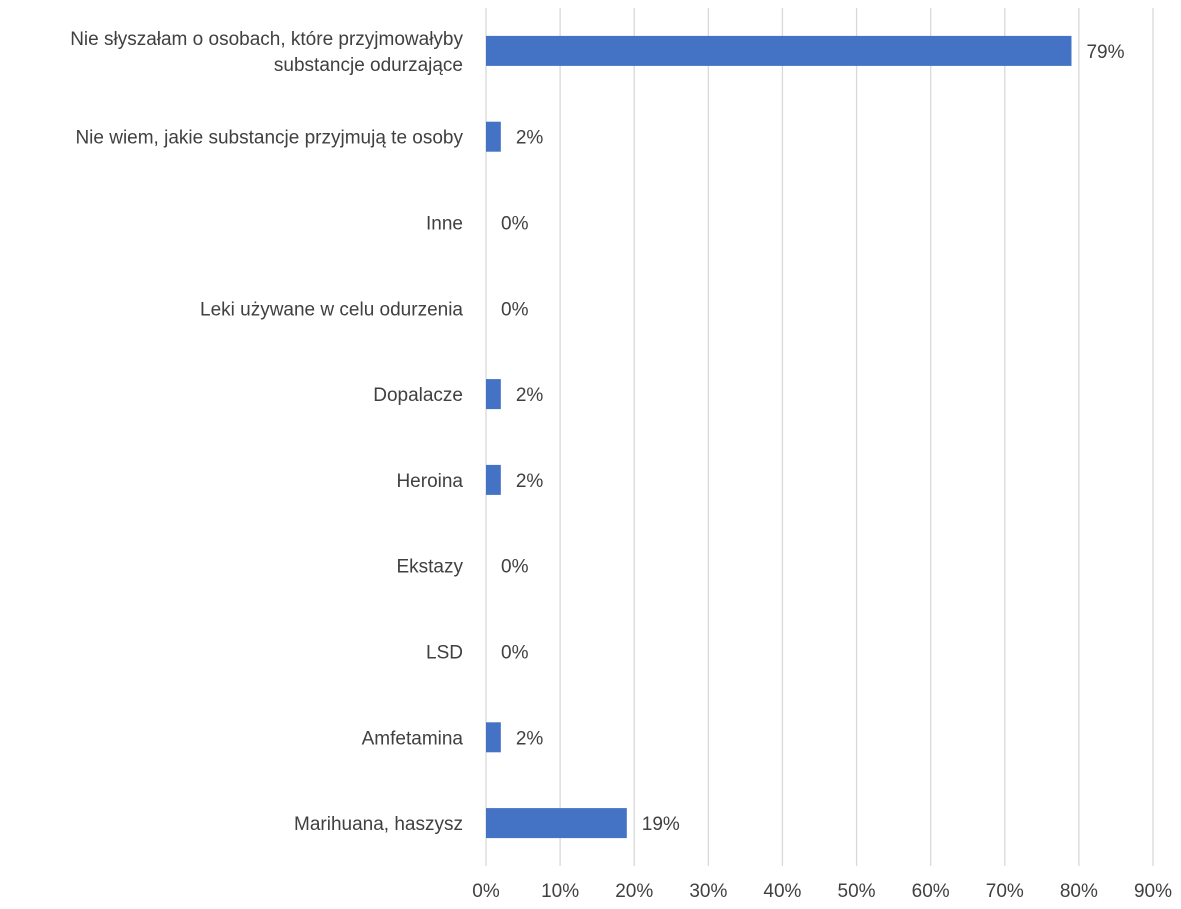  Describe the element at coordinates (634, 891) in the screenshot. I see `x-tick-label: 20%` at that location.